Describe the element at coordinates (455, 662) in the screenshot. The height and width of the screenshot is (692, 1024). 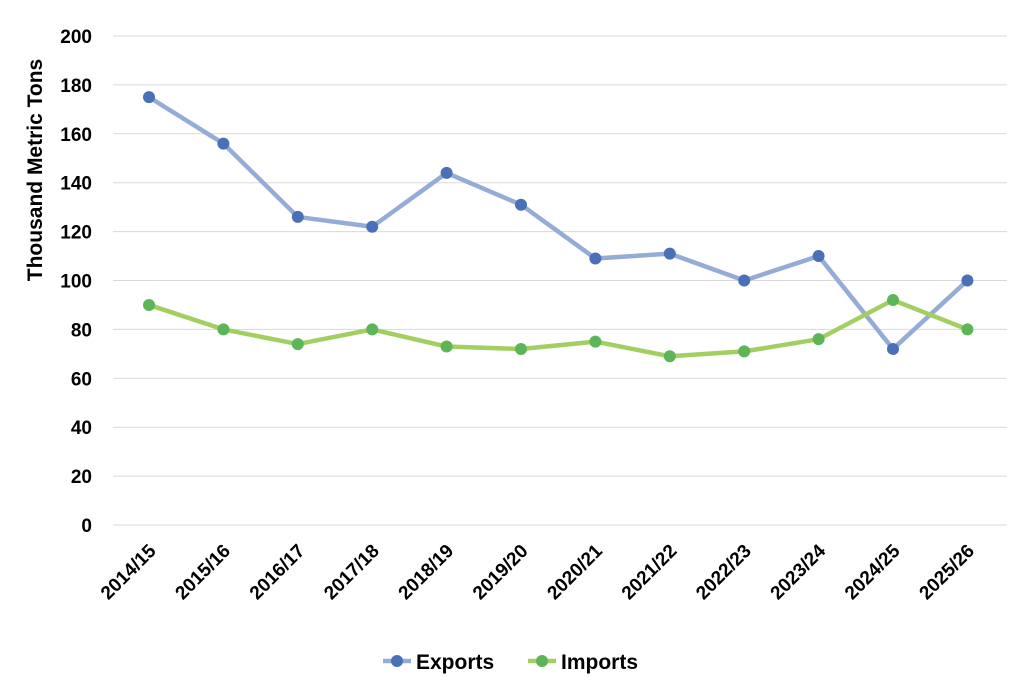
I see `legend-label-exports: Exports` at that location.